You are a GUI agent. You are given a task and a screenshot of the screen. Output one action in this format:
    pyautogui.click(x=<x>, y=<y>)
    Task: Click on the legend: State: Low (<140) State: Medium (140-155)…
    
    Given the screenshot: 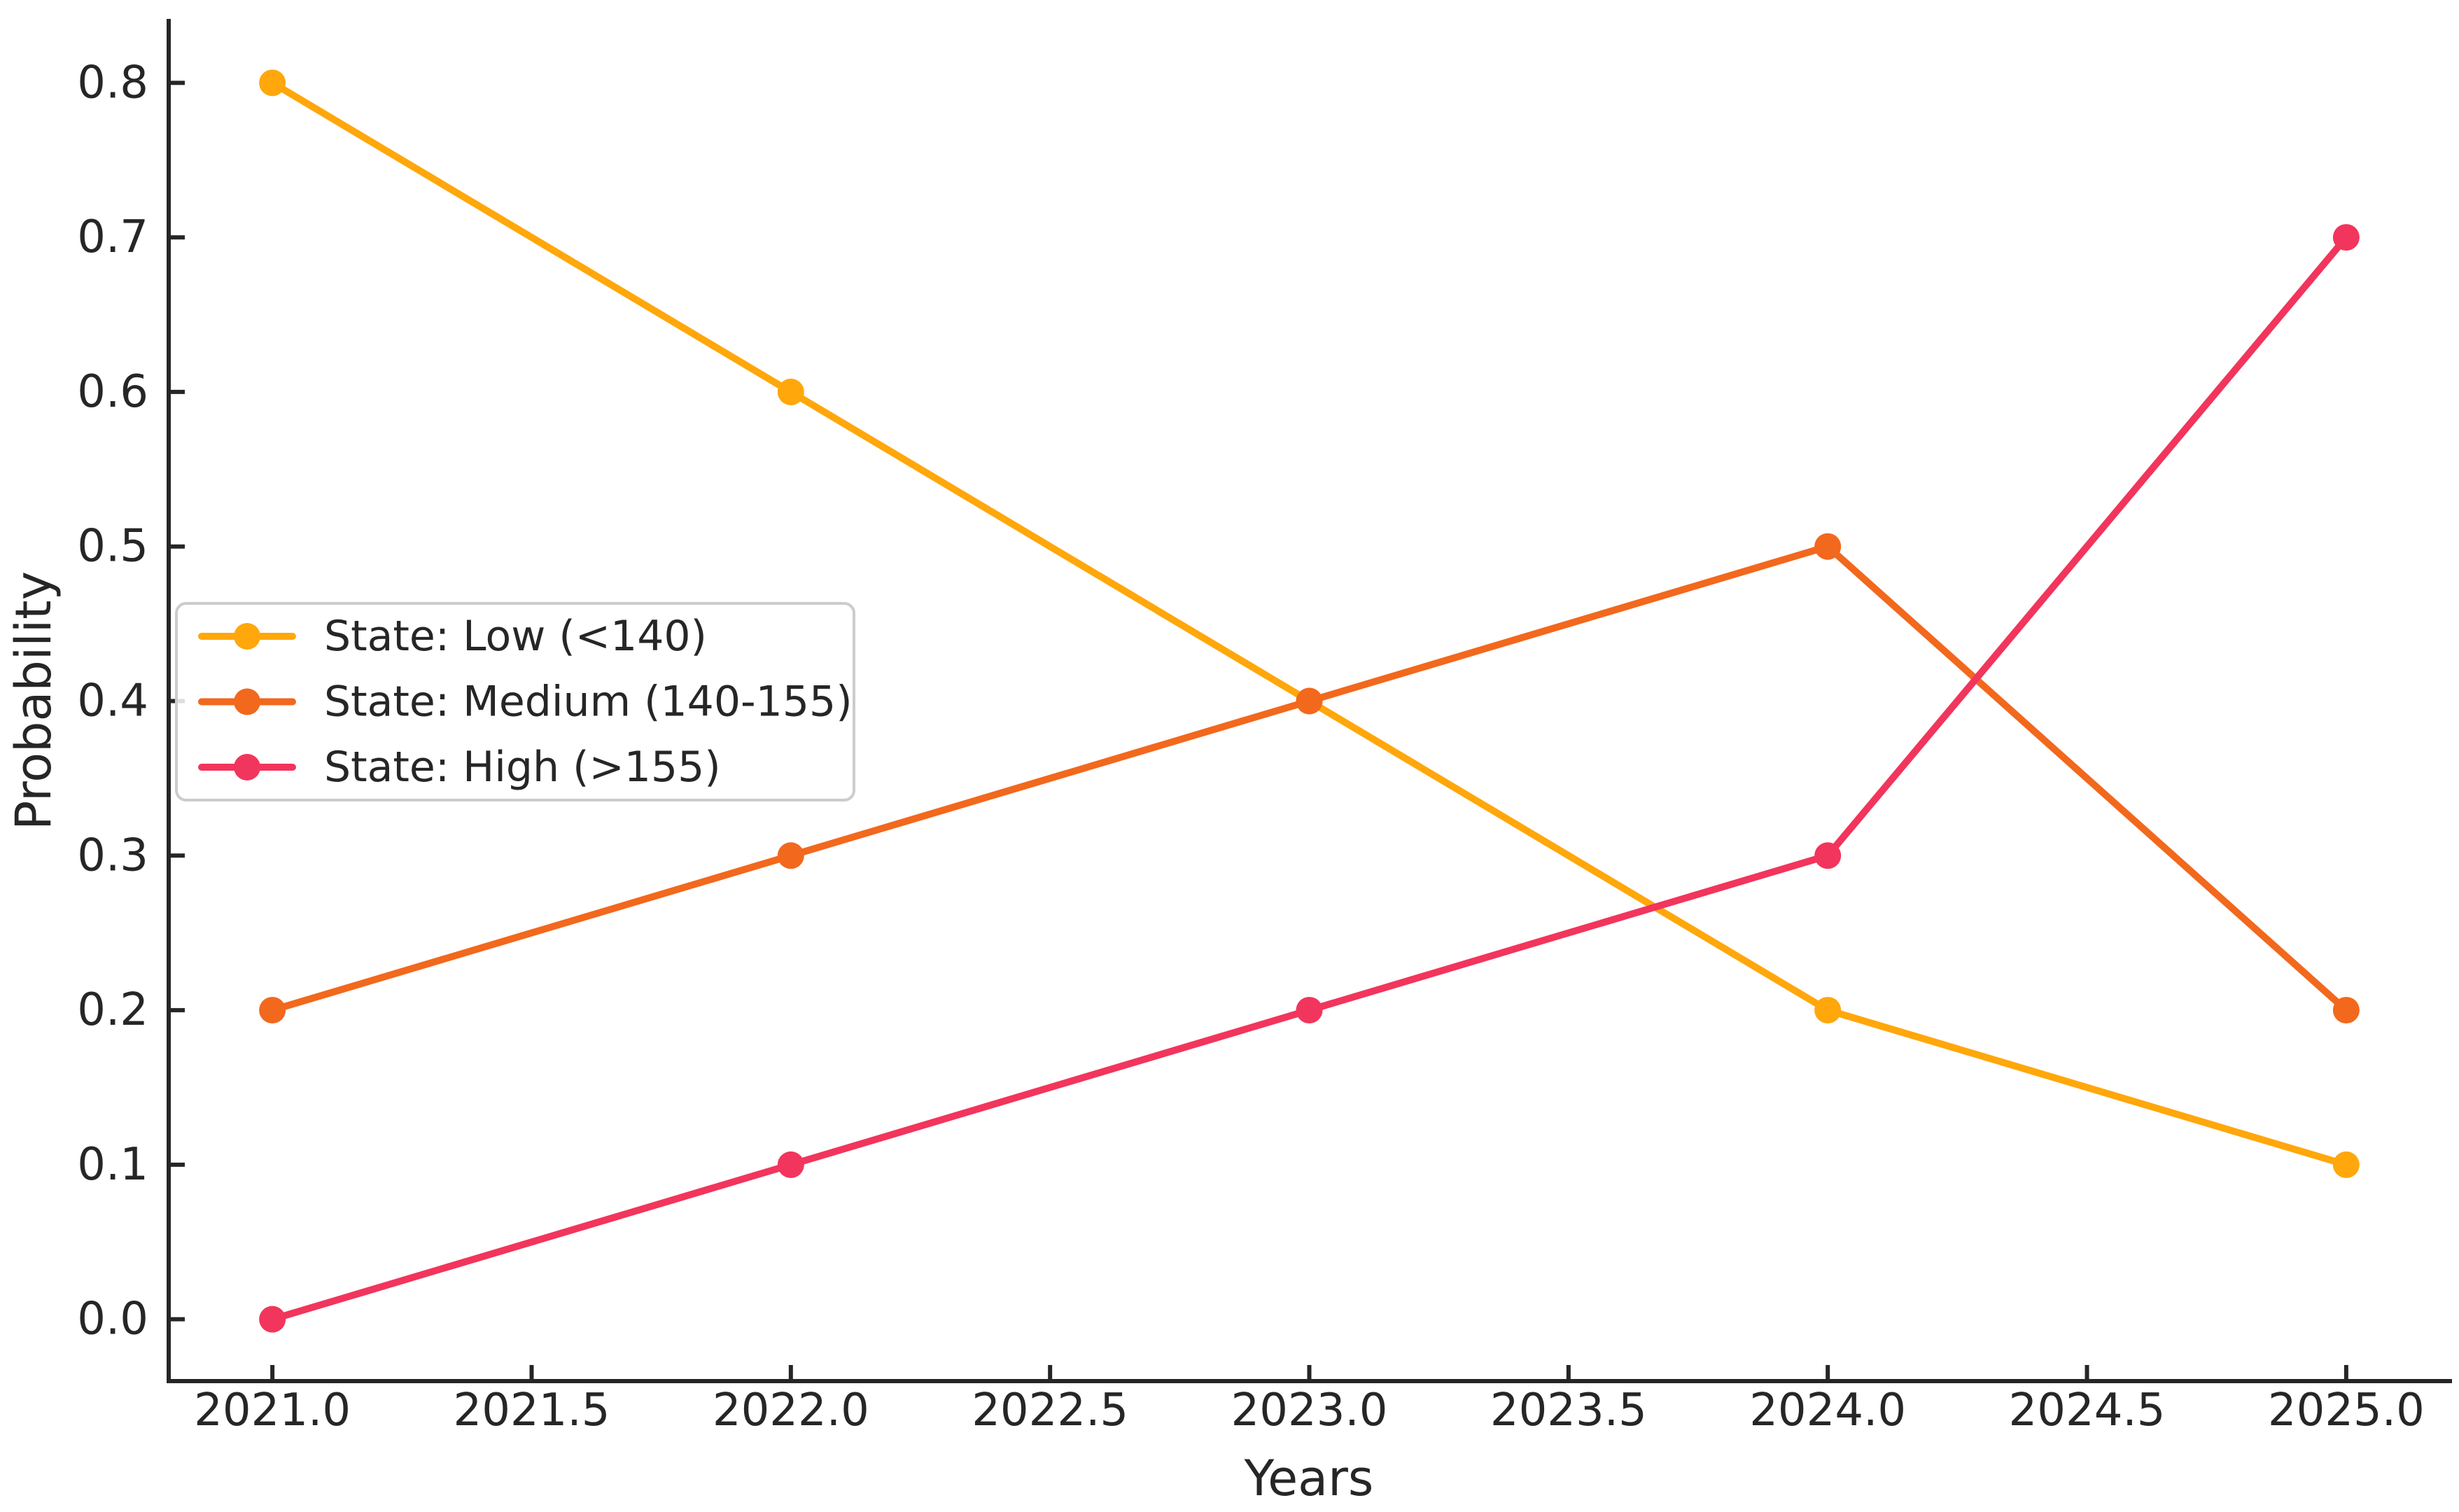 What is the action you would take?
    pyautogui.click(x=515, y=702)
    